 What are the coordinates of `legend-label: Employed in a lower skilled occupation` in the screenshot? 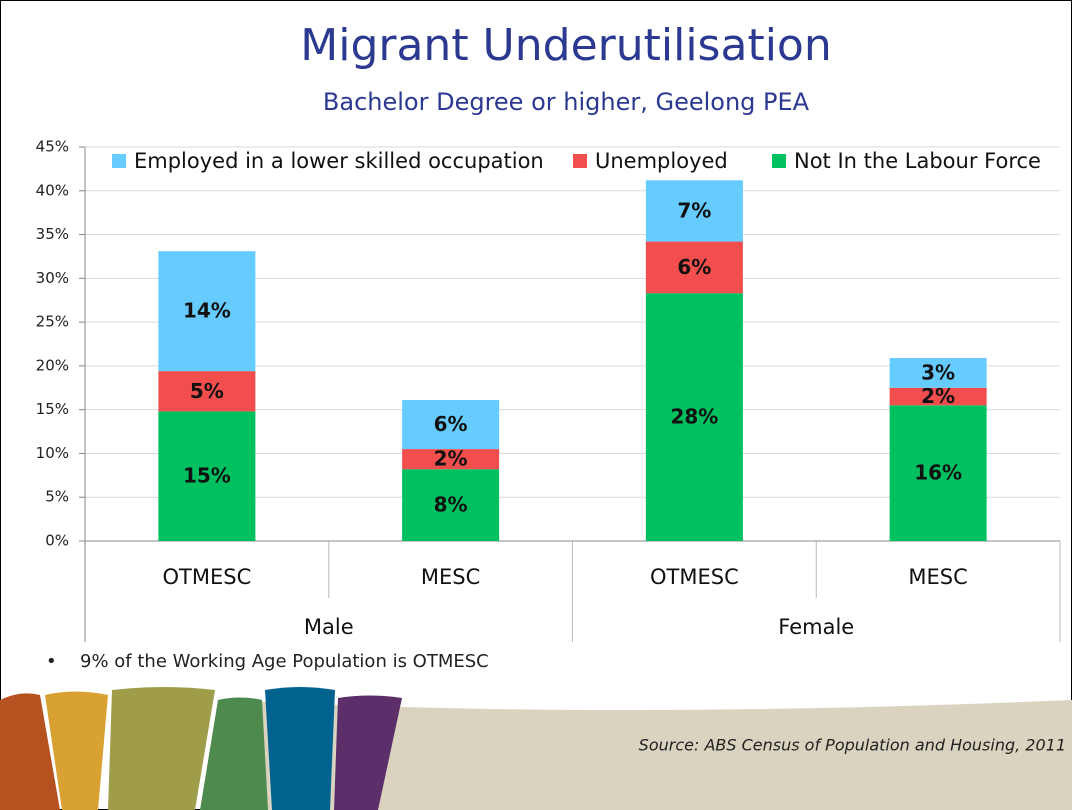 It's located at (339, 161).